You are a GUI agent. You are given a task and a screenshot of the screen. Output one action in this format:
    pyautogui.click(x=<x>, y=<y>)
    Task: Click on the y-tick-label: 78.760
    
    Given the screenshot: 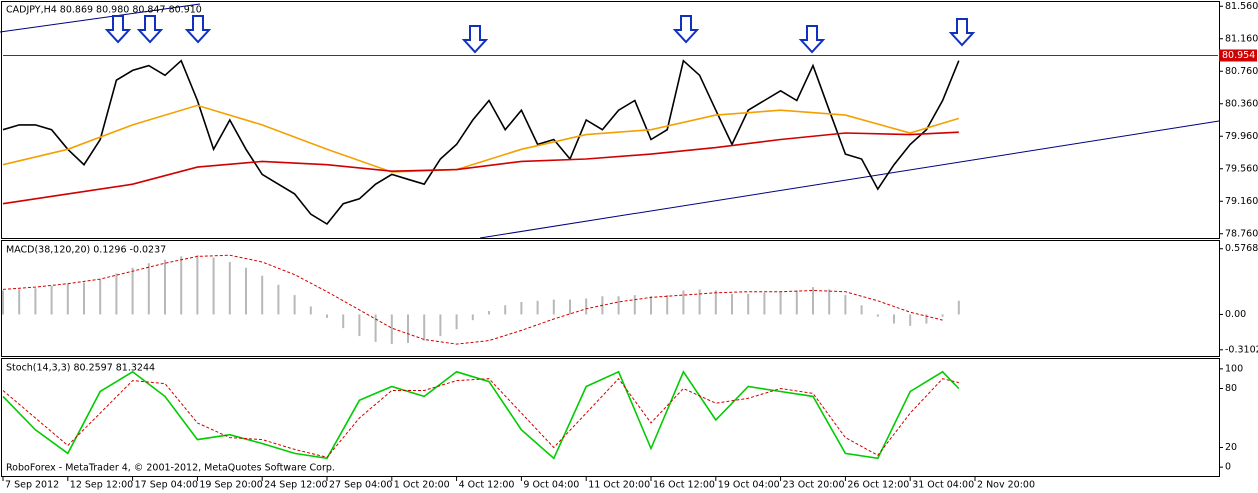 What is the action you would take?
    pyautogui.click(x=1241, y=233)
    